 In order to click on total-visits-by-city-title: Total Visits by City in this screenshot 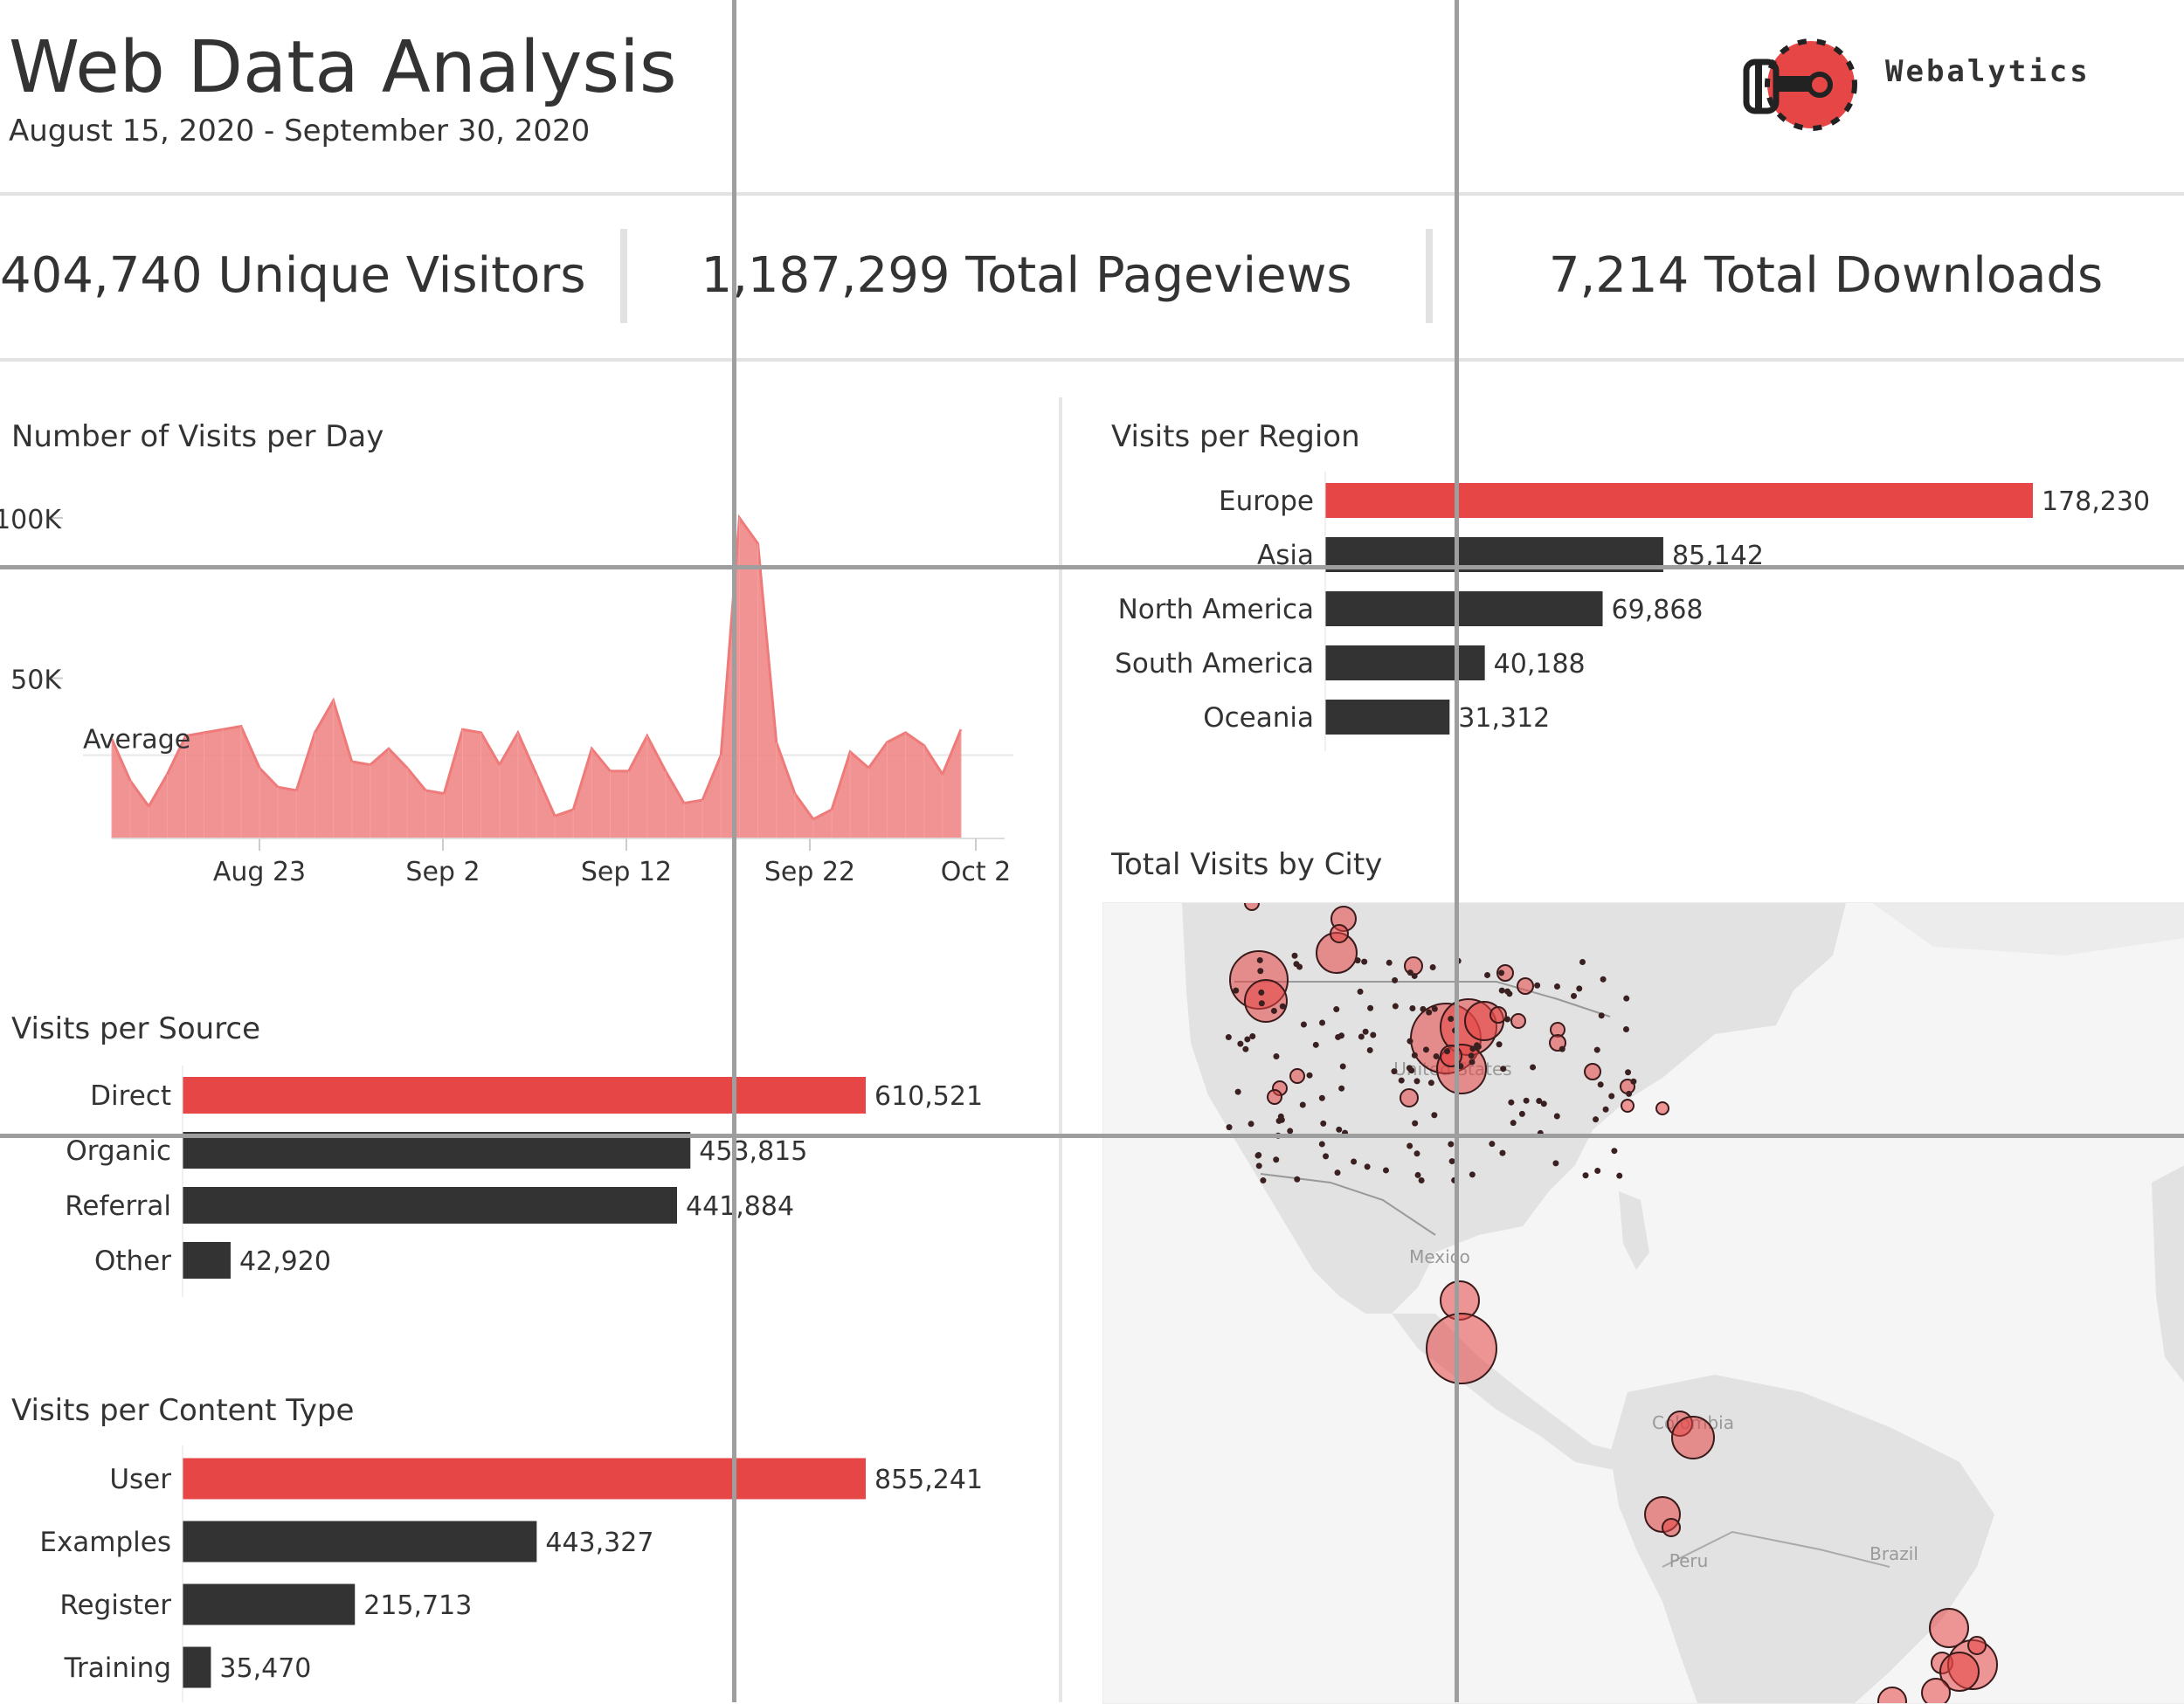, I will do `click(1247, 865)`.